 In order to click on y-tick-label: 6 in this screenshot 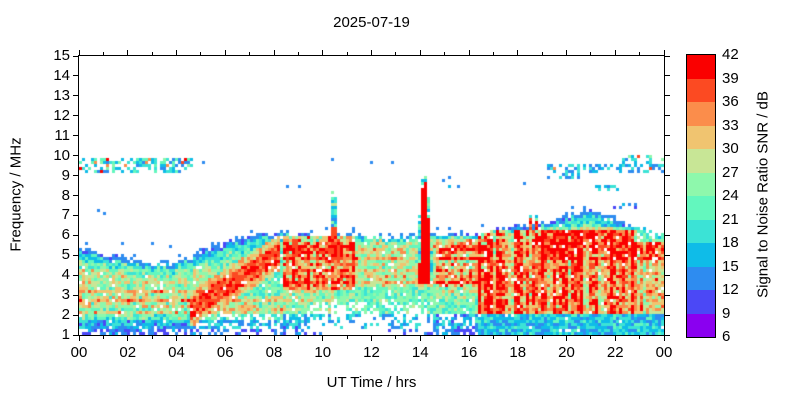, I will do `click(65, 235)`.